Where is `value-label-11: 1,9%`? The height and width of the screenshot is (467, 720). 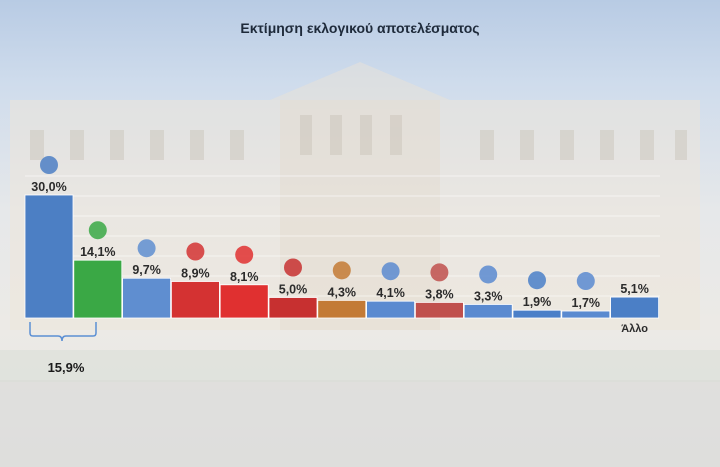 value-label-11: 1,9% is located at coordinates (537, 302).